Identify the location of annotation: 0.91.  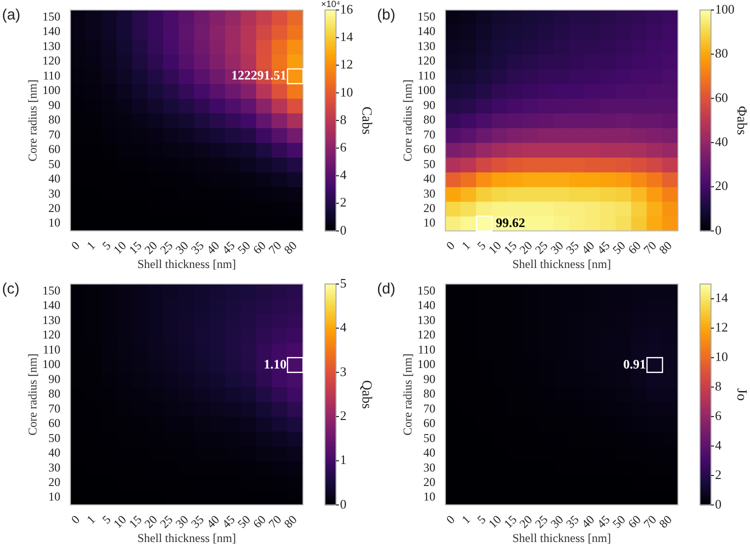
(634, 364).